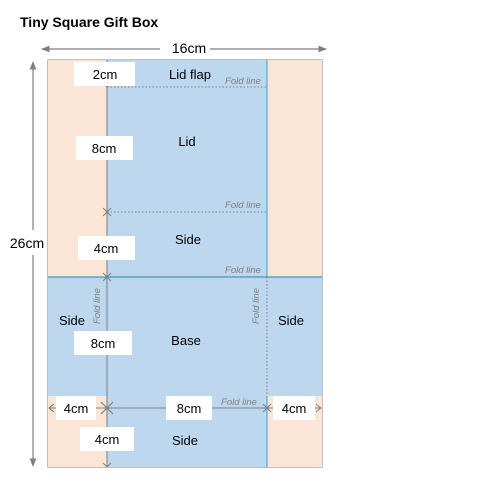 The height and width of the screenshot is (486, 500). I want to click on lid-dimension: 8cm, so click(104, 148).